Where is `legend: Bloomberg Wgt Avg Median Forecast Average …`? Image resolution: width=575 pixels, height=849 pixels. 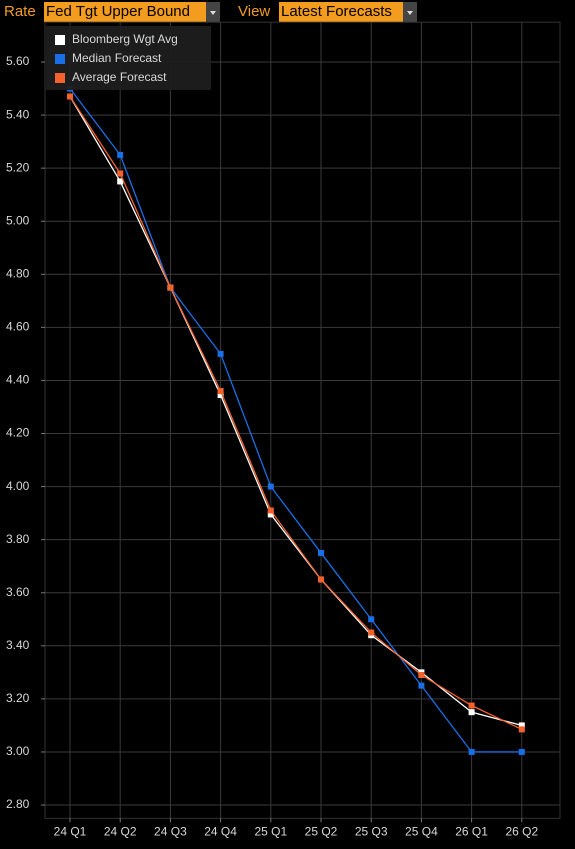
legend: Bloomberg Wgt Avg Median Forecast Average … is located at coordinates (128, 58).